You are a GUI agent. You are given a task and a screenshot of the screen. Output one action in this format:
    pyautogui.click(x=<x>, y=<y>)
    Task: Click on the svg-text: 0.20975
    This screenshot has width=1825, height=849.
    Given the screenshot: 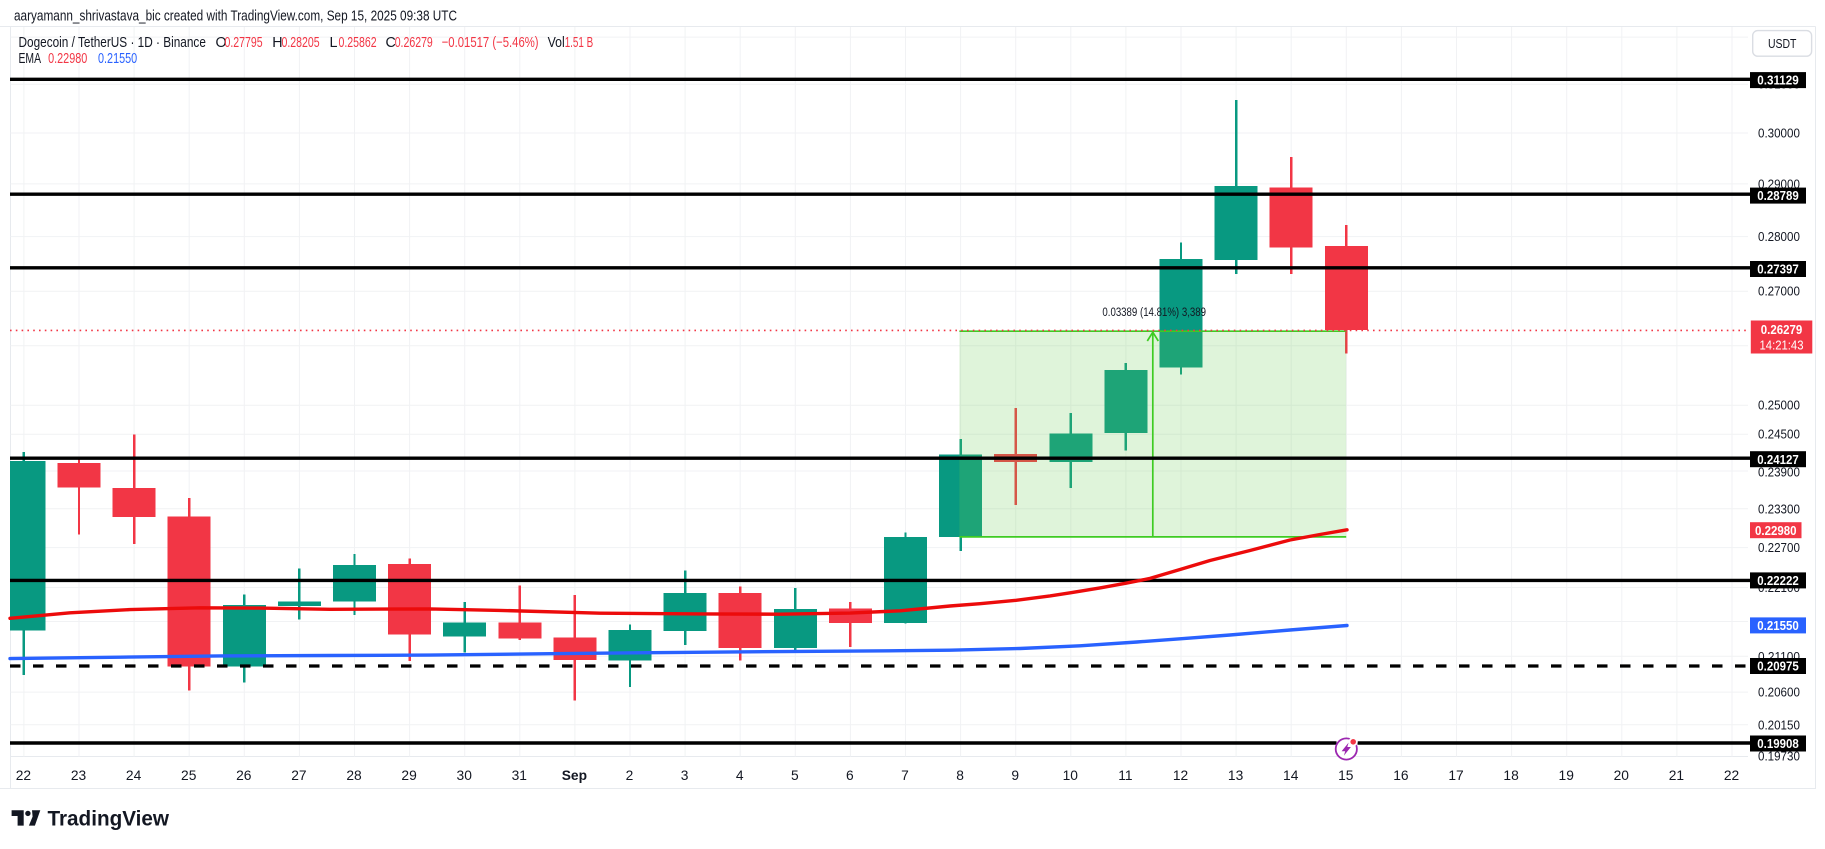 What is the action you would take?
    pyautogui.click(x=1778, y=667)
    